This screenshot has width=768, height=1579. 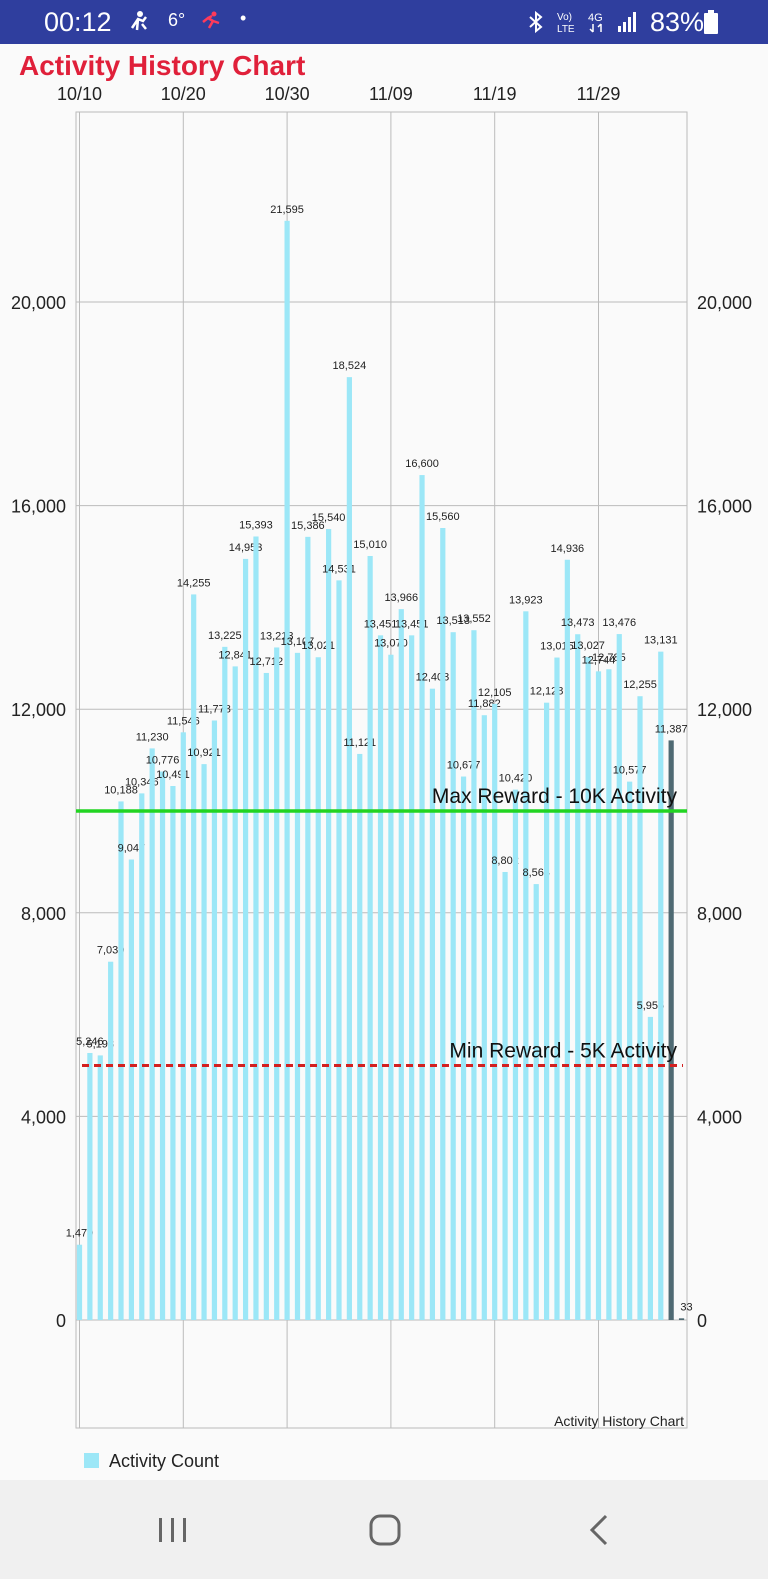 What do you see at coordinates (132, 849) in the screenshot?
I see `bar-value-label: 9,047` at bounding box center [132, 849].